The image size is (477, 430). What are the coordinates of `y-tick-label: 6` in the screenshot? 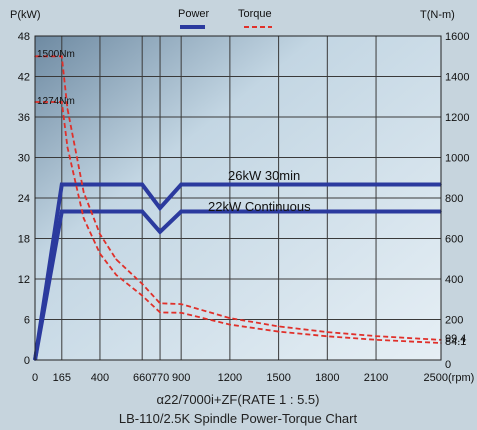 It's located at (27, 321).